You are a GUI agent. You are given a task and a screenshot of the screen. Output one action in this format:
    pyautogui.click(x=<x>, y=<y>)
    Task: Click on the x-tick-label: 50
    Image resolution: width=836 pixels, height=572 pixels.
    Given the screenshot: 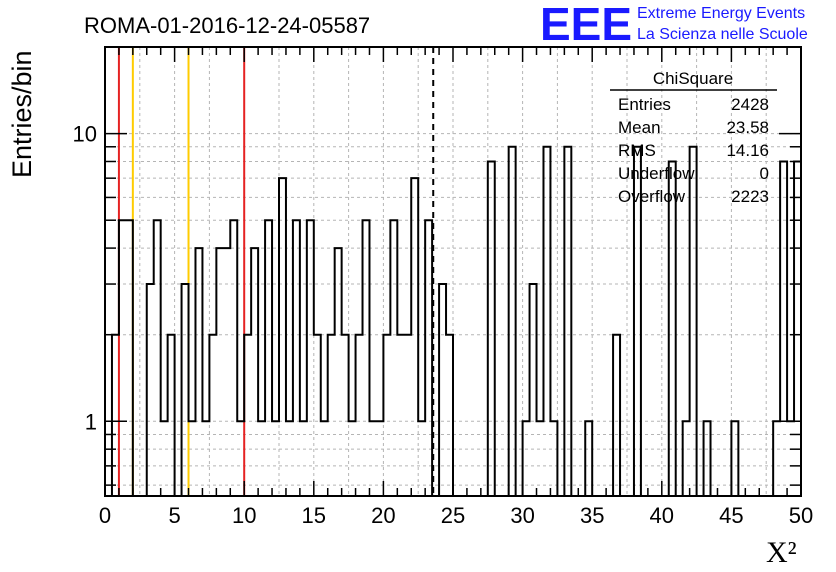 What is the action you would take?
    pyautogui.click(x=801, y=515)
    